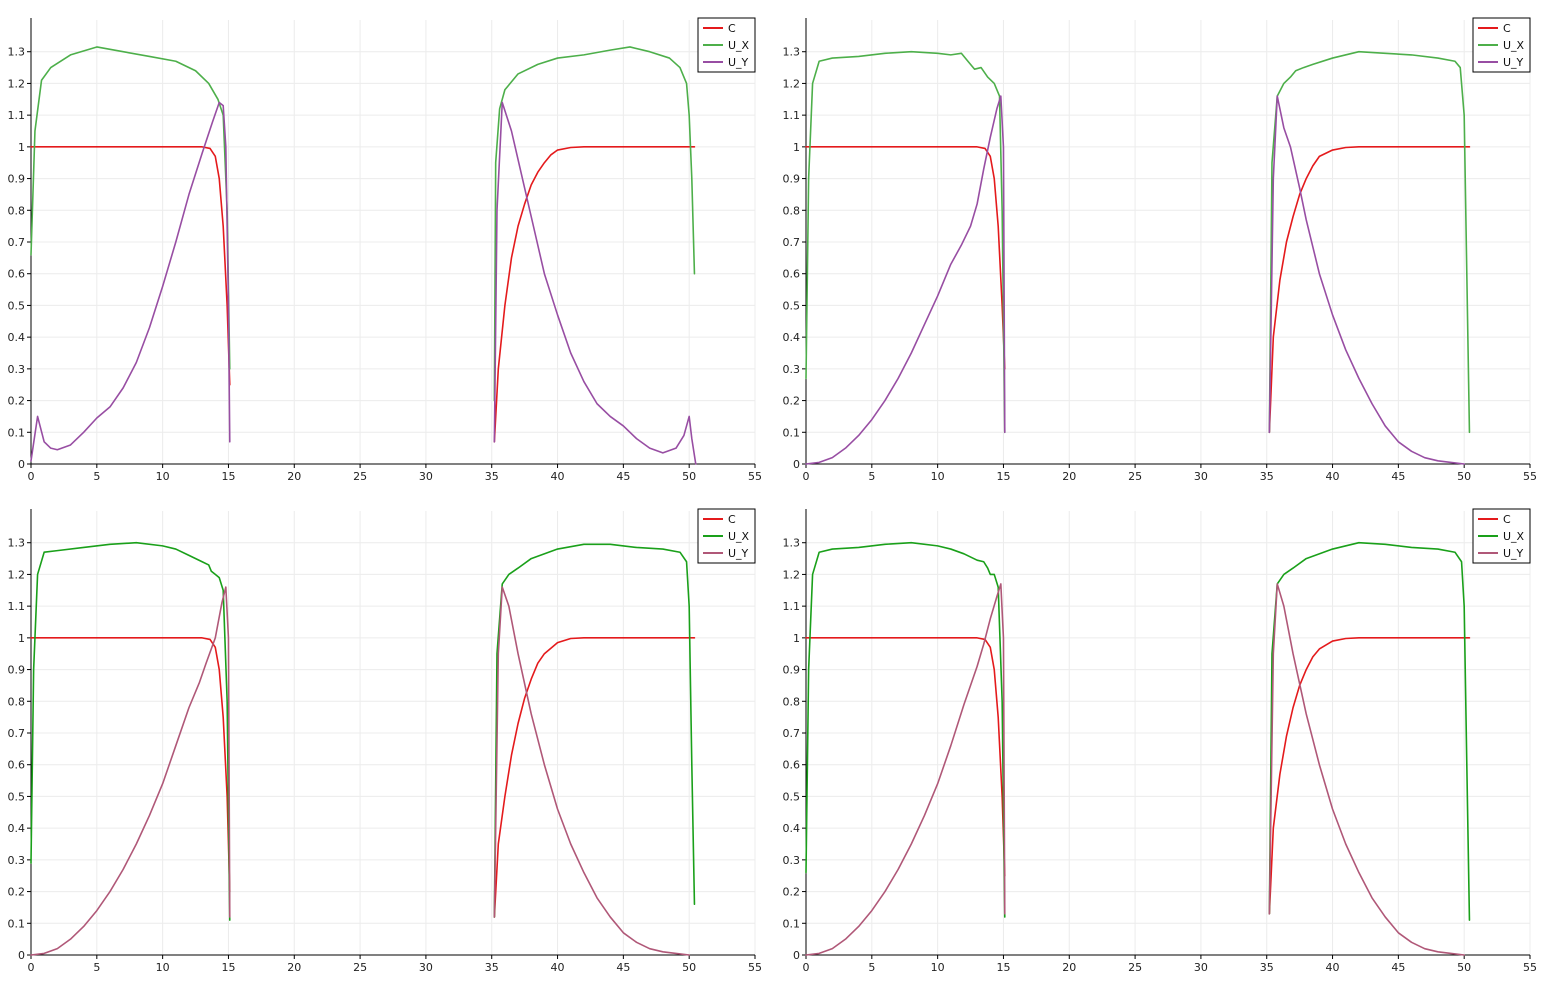  Describe the element at coordinates (17, 923) in the screenshot. I see `y-tick-label: 0.1` at that location.